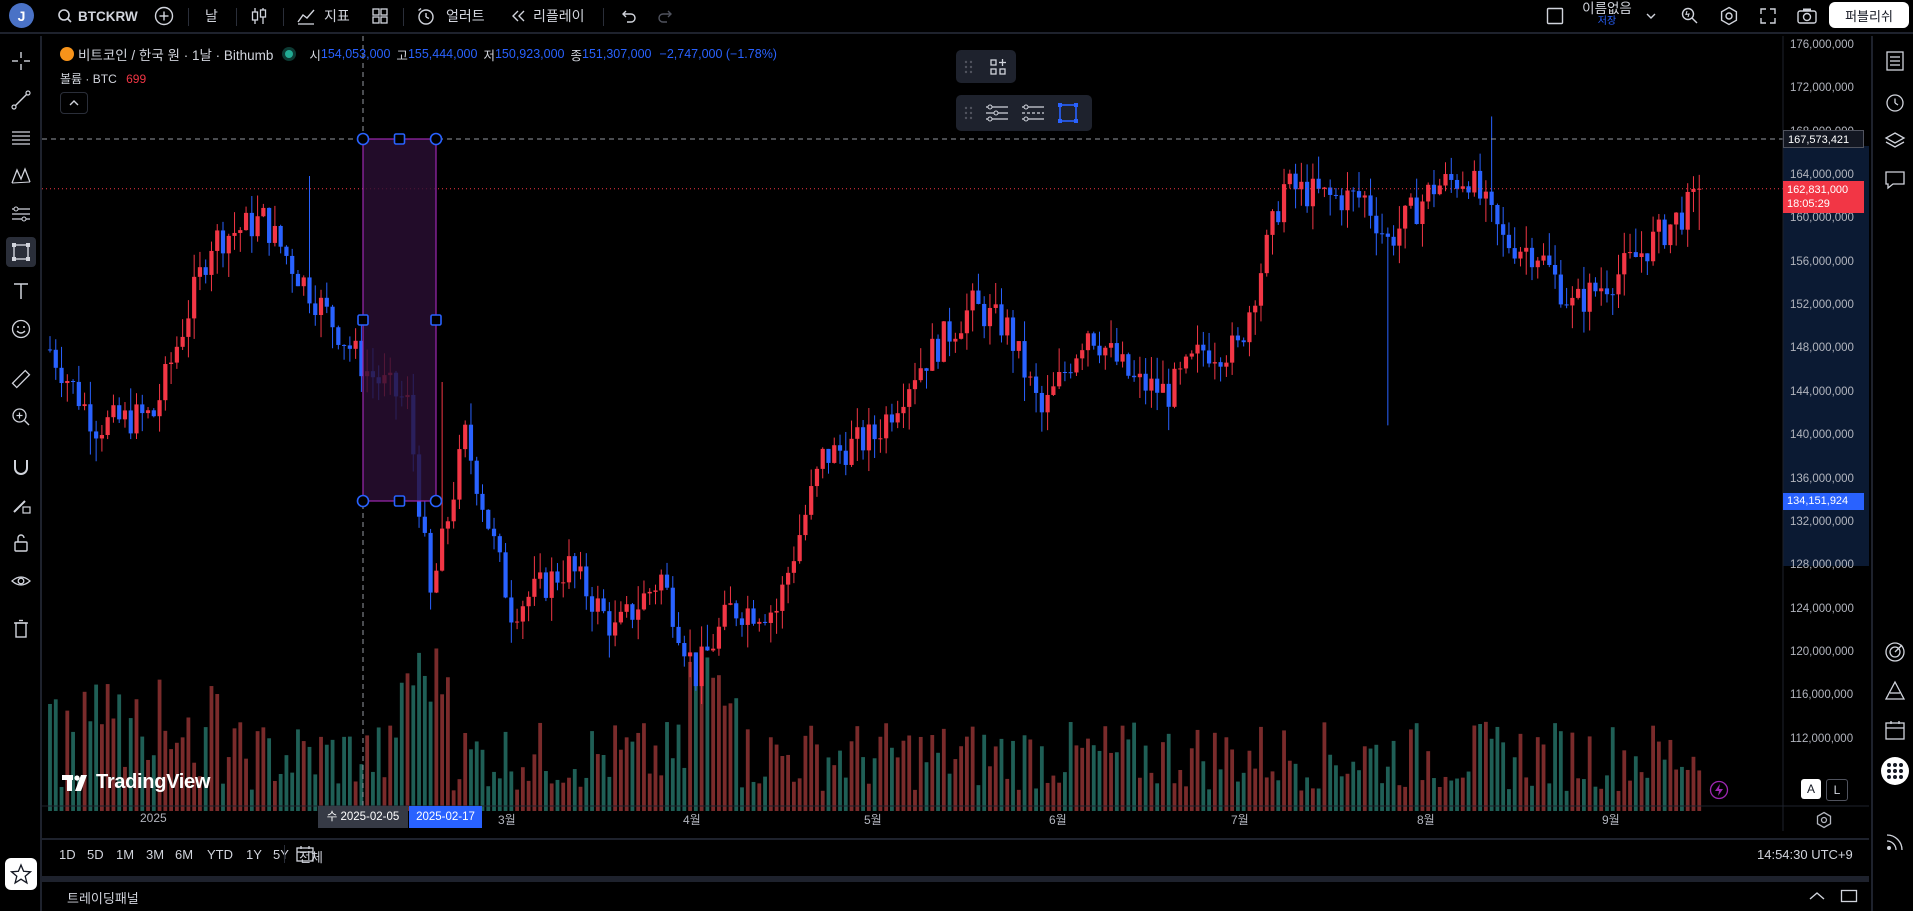 The width and height of the screenshot is (1913, 911). What do you see at coordinates (67, 854) in the screenshot?
I see `range-button: 1D` at bounding box center [67, 854].